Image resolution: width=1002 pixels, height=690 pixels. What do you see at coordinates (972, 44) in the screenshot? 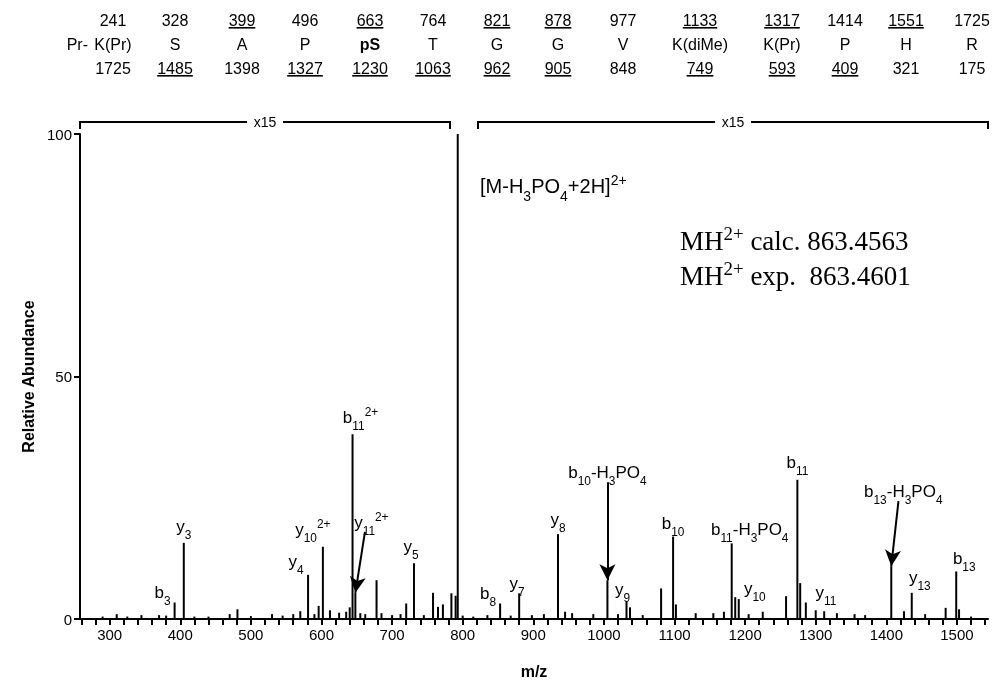
I see `text: R` at bounding box center [972, 44].